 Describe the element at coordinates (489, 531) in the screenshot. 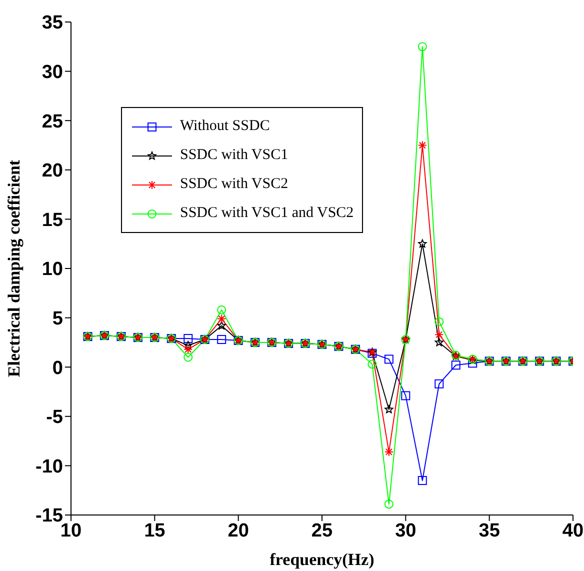

I see `x-tick-label: 35` at that location.